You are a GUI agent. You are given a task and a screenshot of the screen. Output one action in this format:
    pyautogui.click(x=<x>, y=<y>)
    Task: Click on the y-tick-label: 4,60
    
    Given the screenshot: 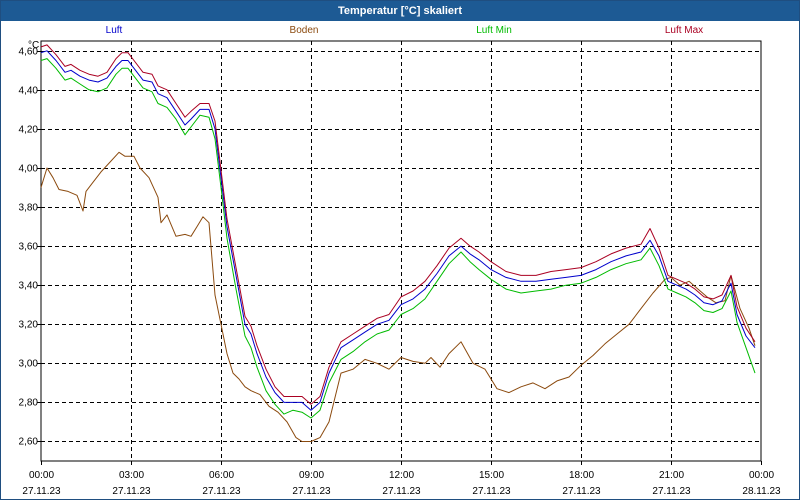 What is the action you would take?
    pyautogui.click(x=29, y=52)
    